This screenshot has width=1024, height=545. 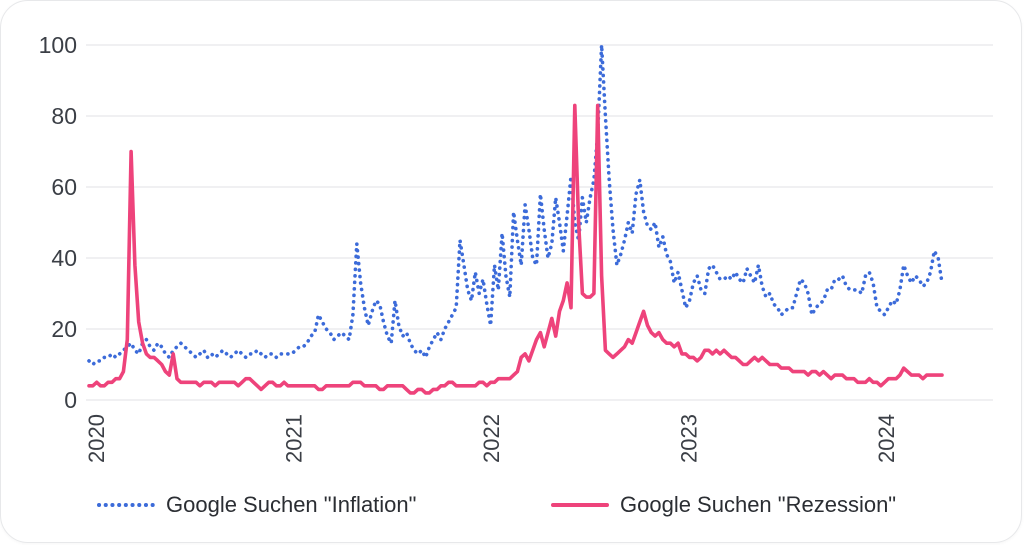 What do you see at coordinates (64, 258) in the screenshot?
I see `y-tick-label: 40` at bounding box center [64, 258].